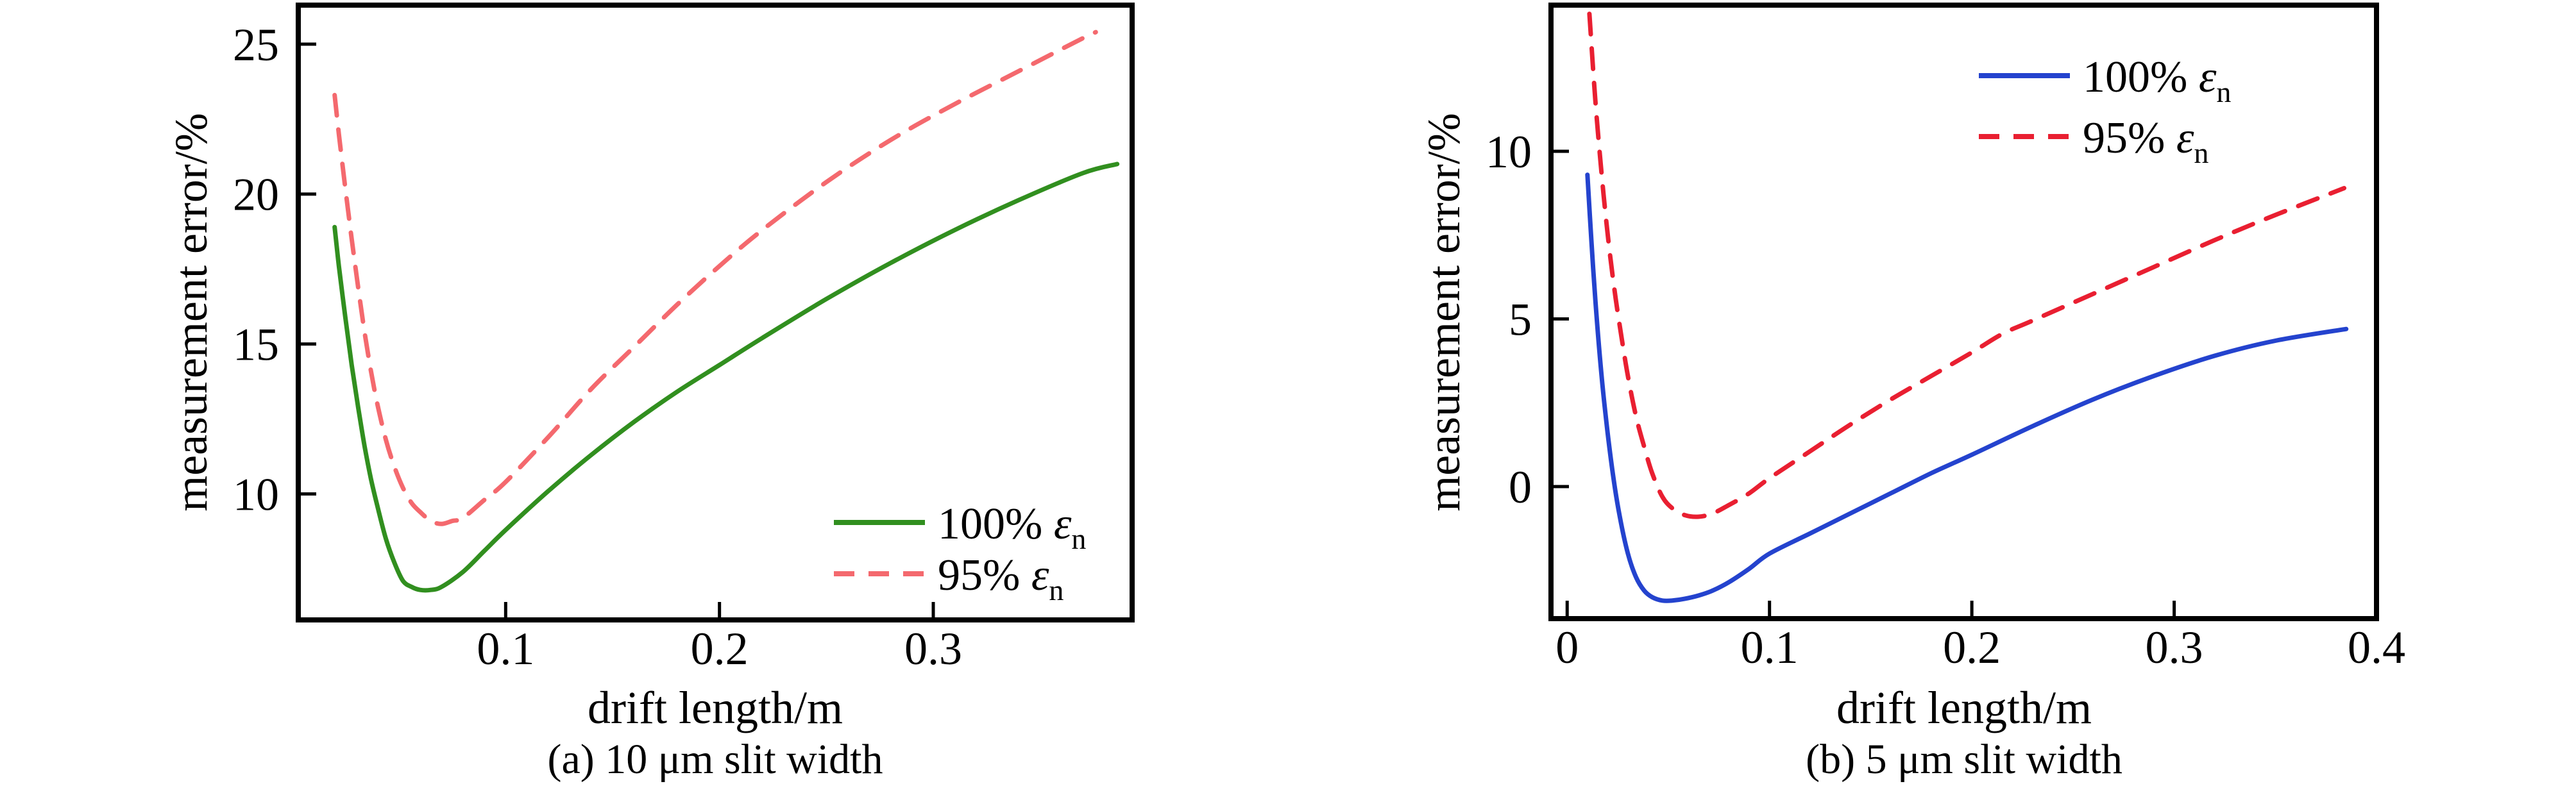  I want to click on chart-a-caption: (a) 10 μm slit width, so click(715, 759).